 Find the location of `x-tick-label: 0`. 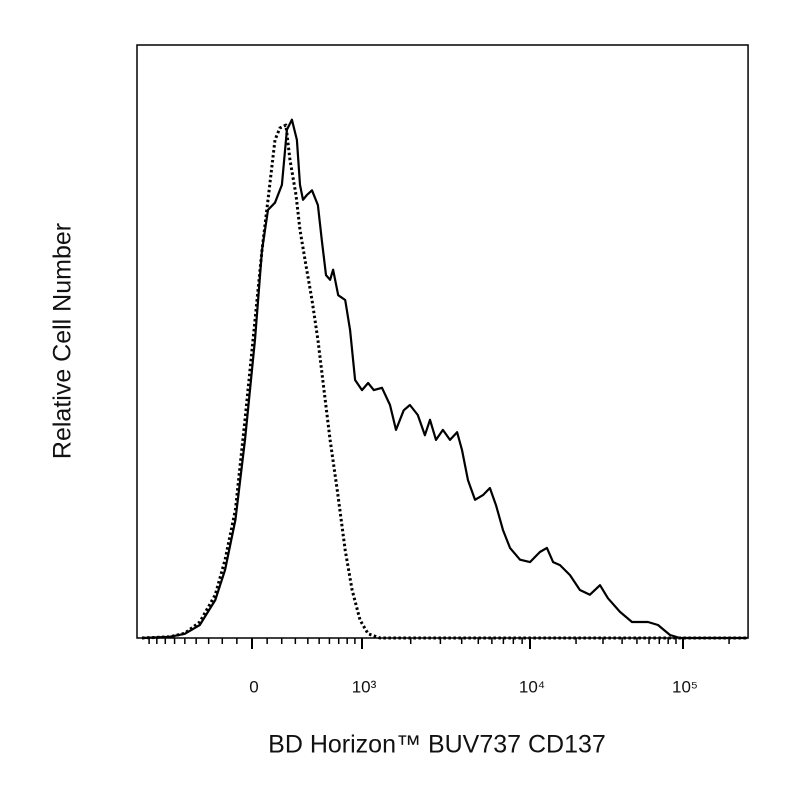

x-tick-label: 0 is located at coordinates (253, 686).